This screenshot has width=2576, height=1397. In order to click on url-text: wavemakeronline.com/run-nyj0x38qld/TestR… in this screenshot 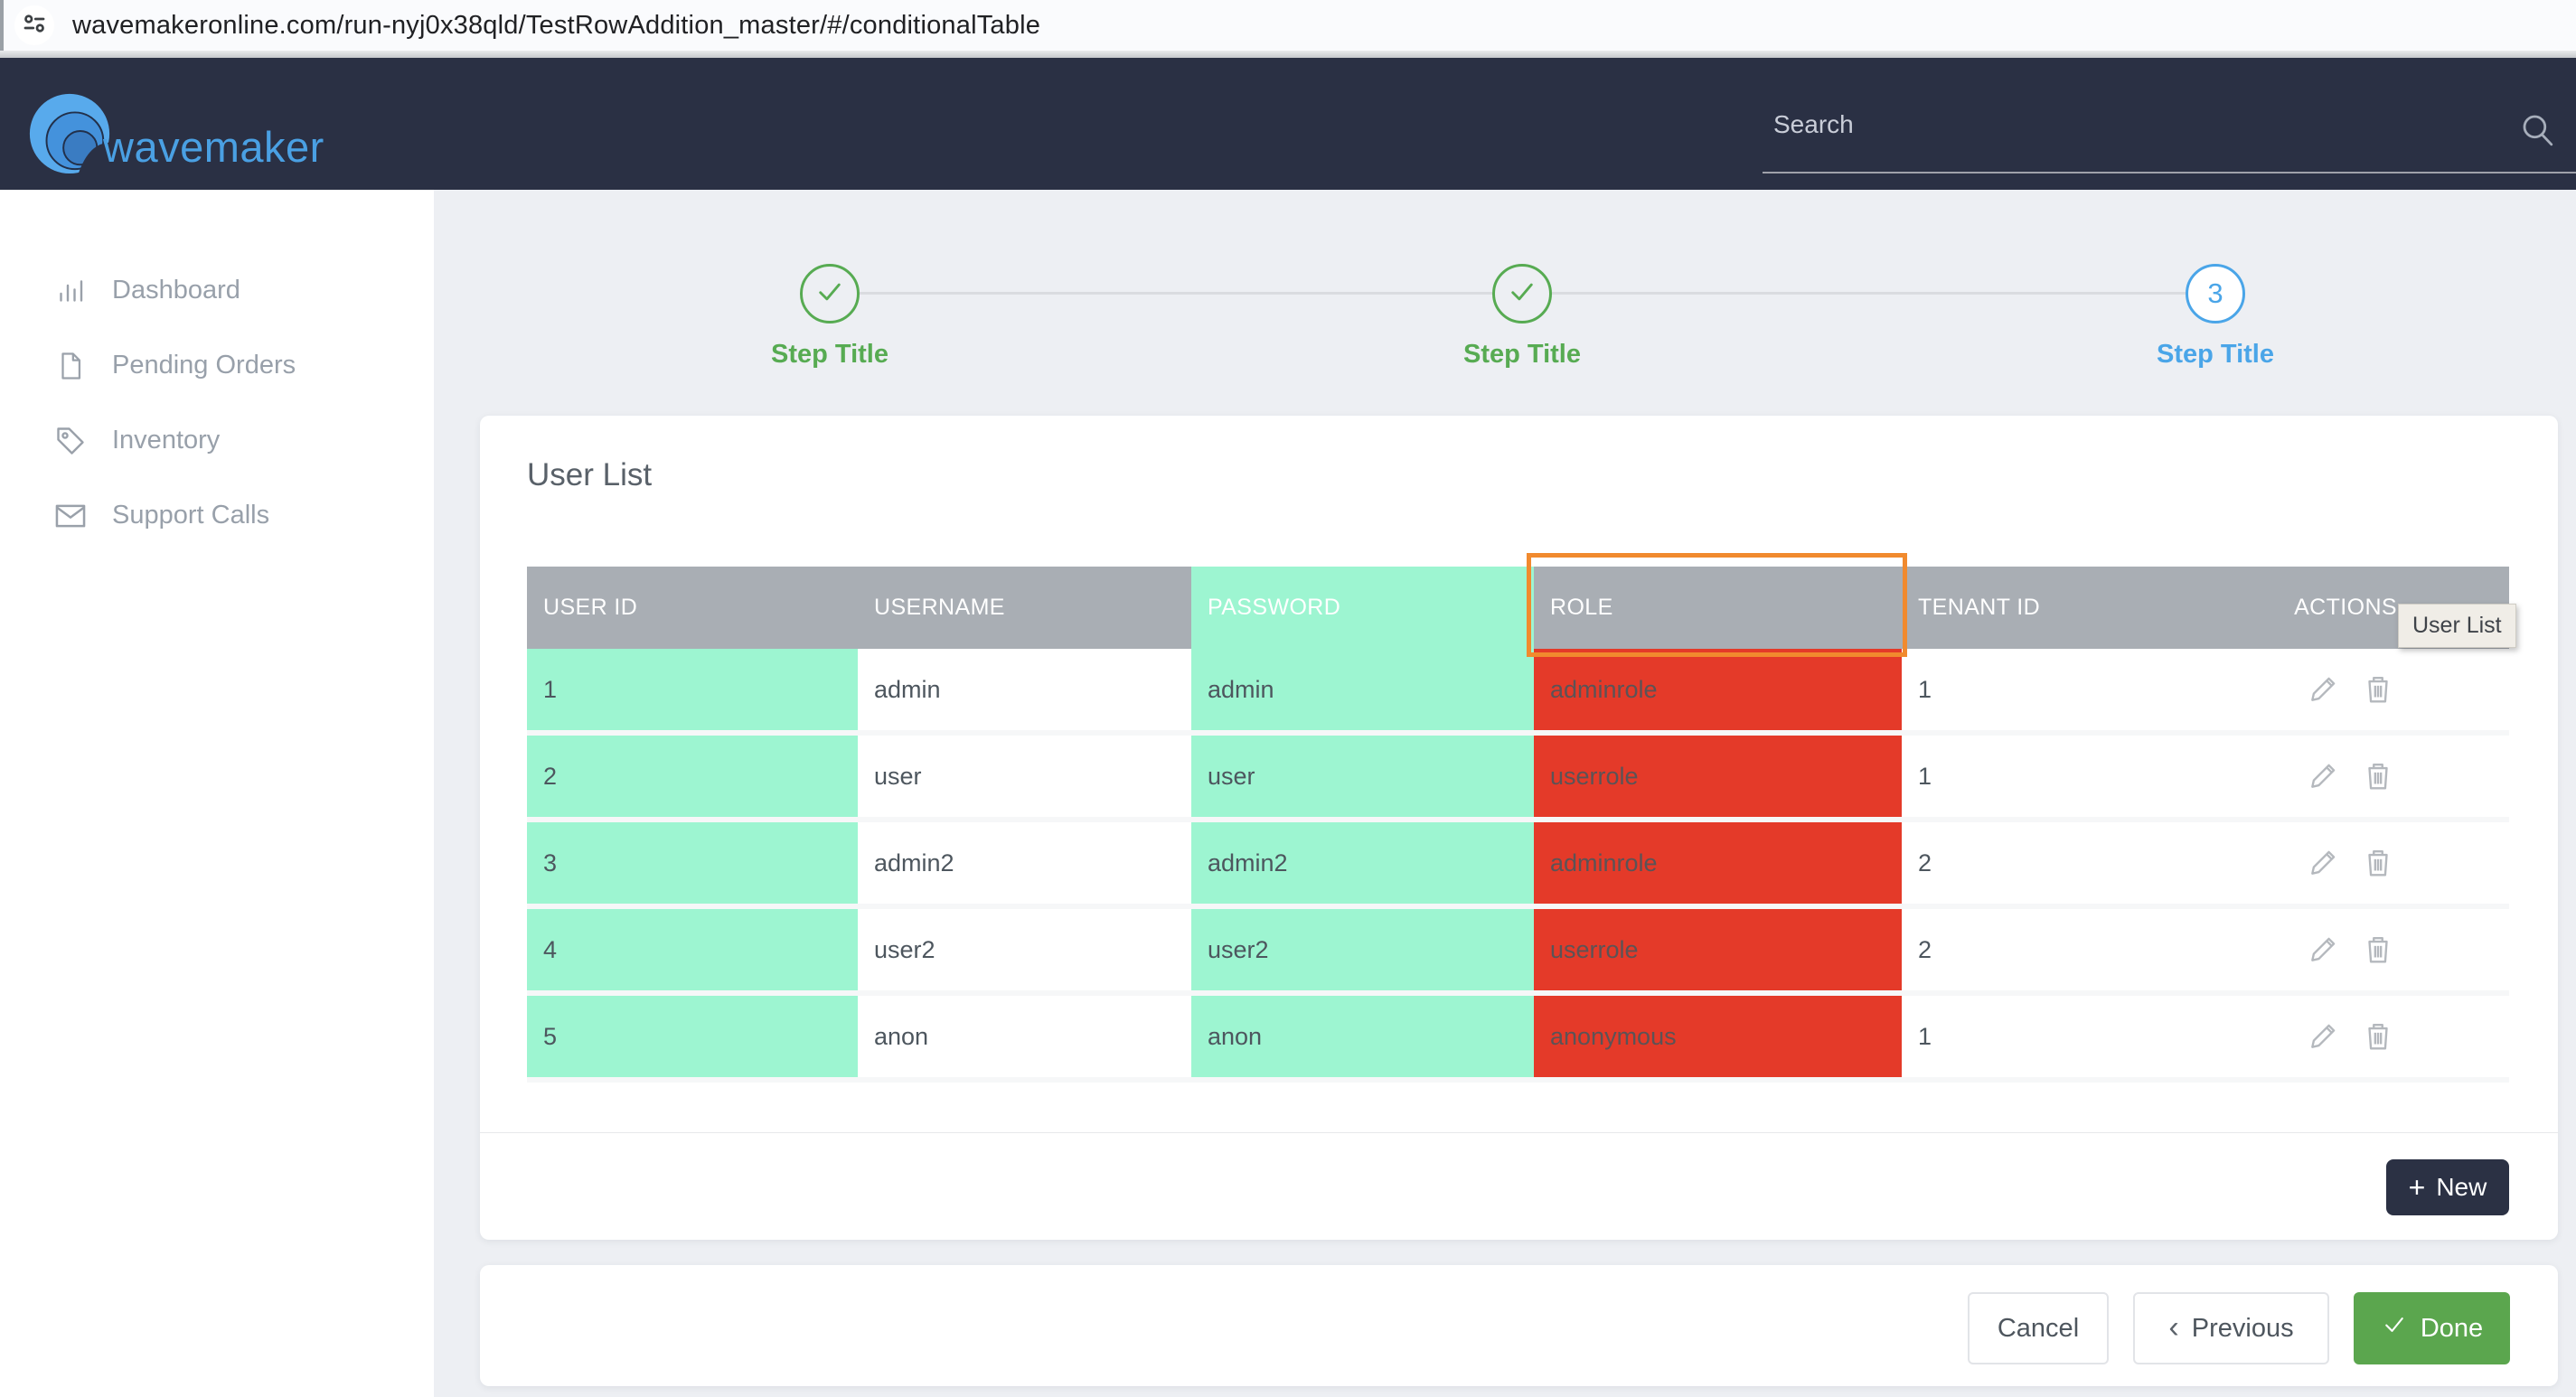, I will do `click(556, 25)`.